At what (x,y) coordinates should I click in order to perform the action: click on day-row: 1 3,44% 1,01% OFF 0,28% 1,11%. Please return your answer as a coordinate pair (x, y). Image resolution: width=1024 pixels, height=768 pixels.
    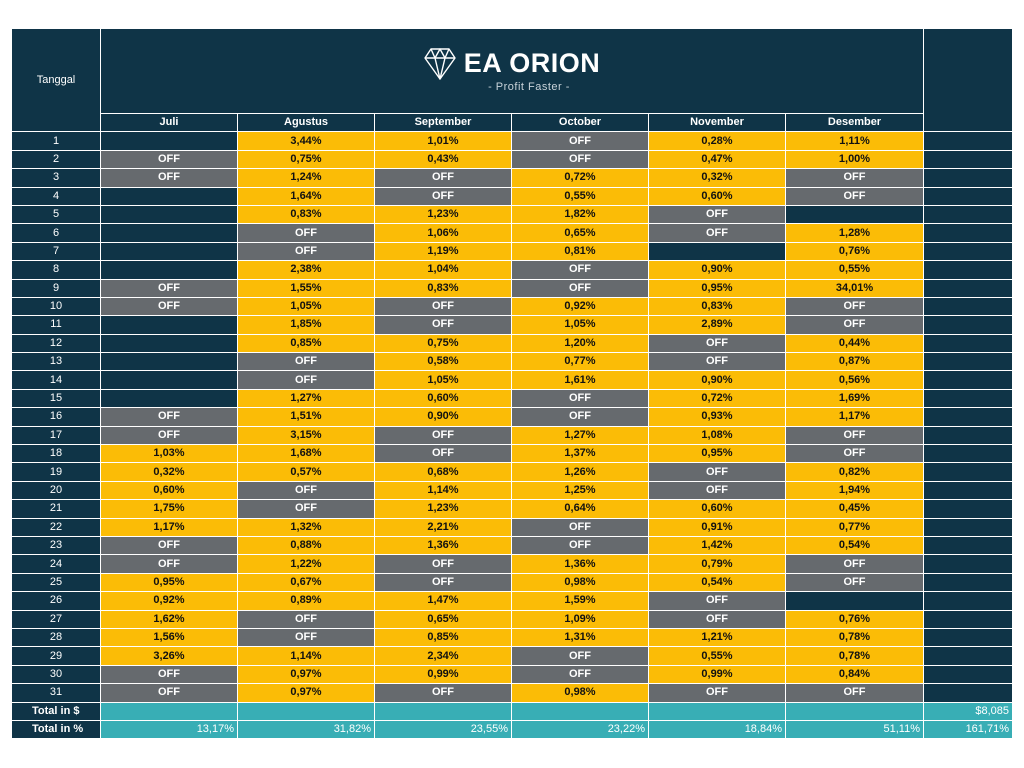
    Looking at the image, I should click on (512, 141).